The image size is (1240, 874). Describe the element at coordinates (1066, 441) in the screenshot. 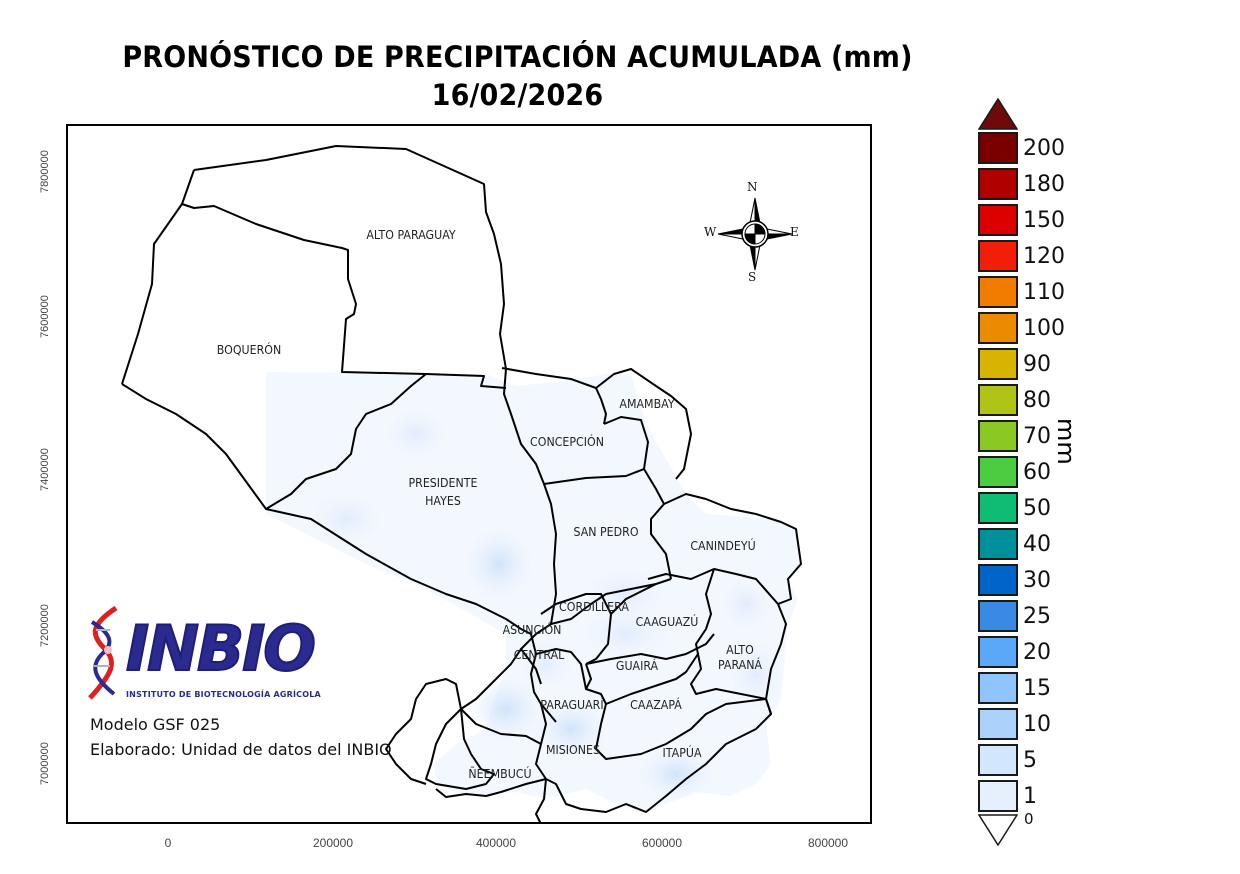

I see `legend-unit-label: mm` at that location.